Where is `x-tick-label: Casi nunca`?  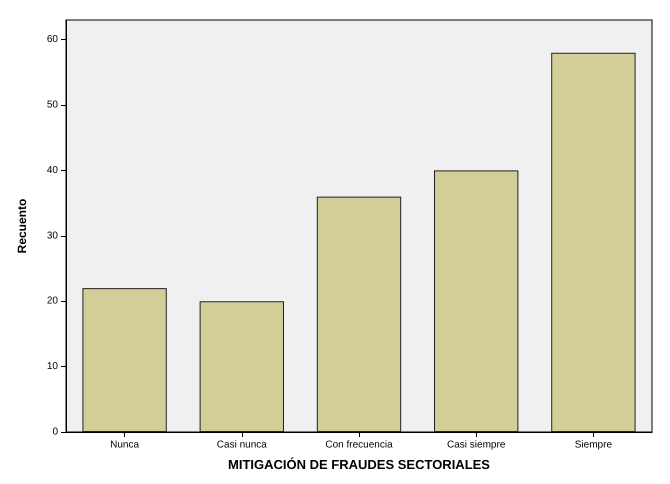 x-tick-label: Casi nunca is located at coordinates (242, 445).